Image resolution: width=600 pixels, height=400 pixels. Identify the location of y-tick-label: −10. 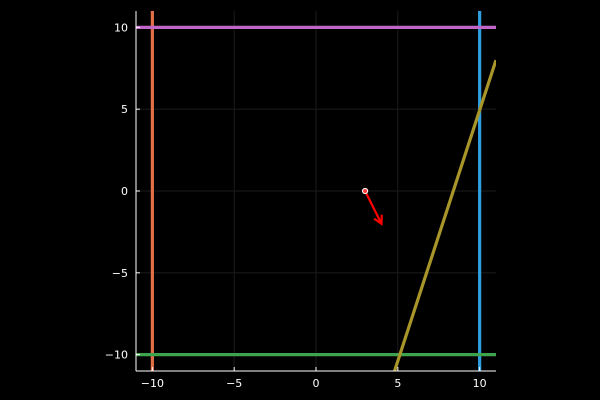
(116, 355).